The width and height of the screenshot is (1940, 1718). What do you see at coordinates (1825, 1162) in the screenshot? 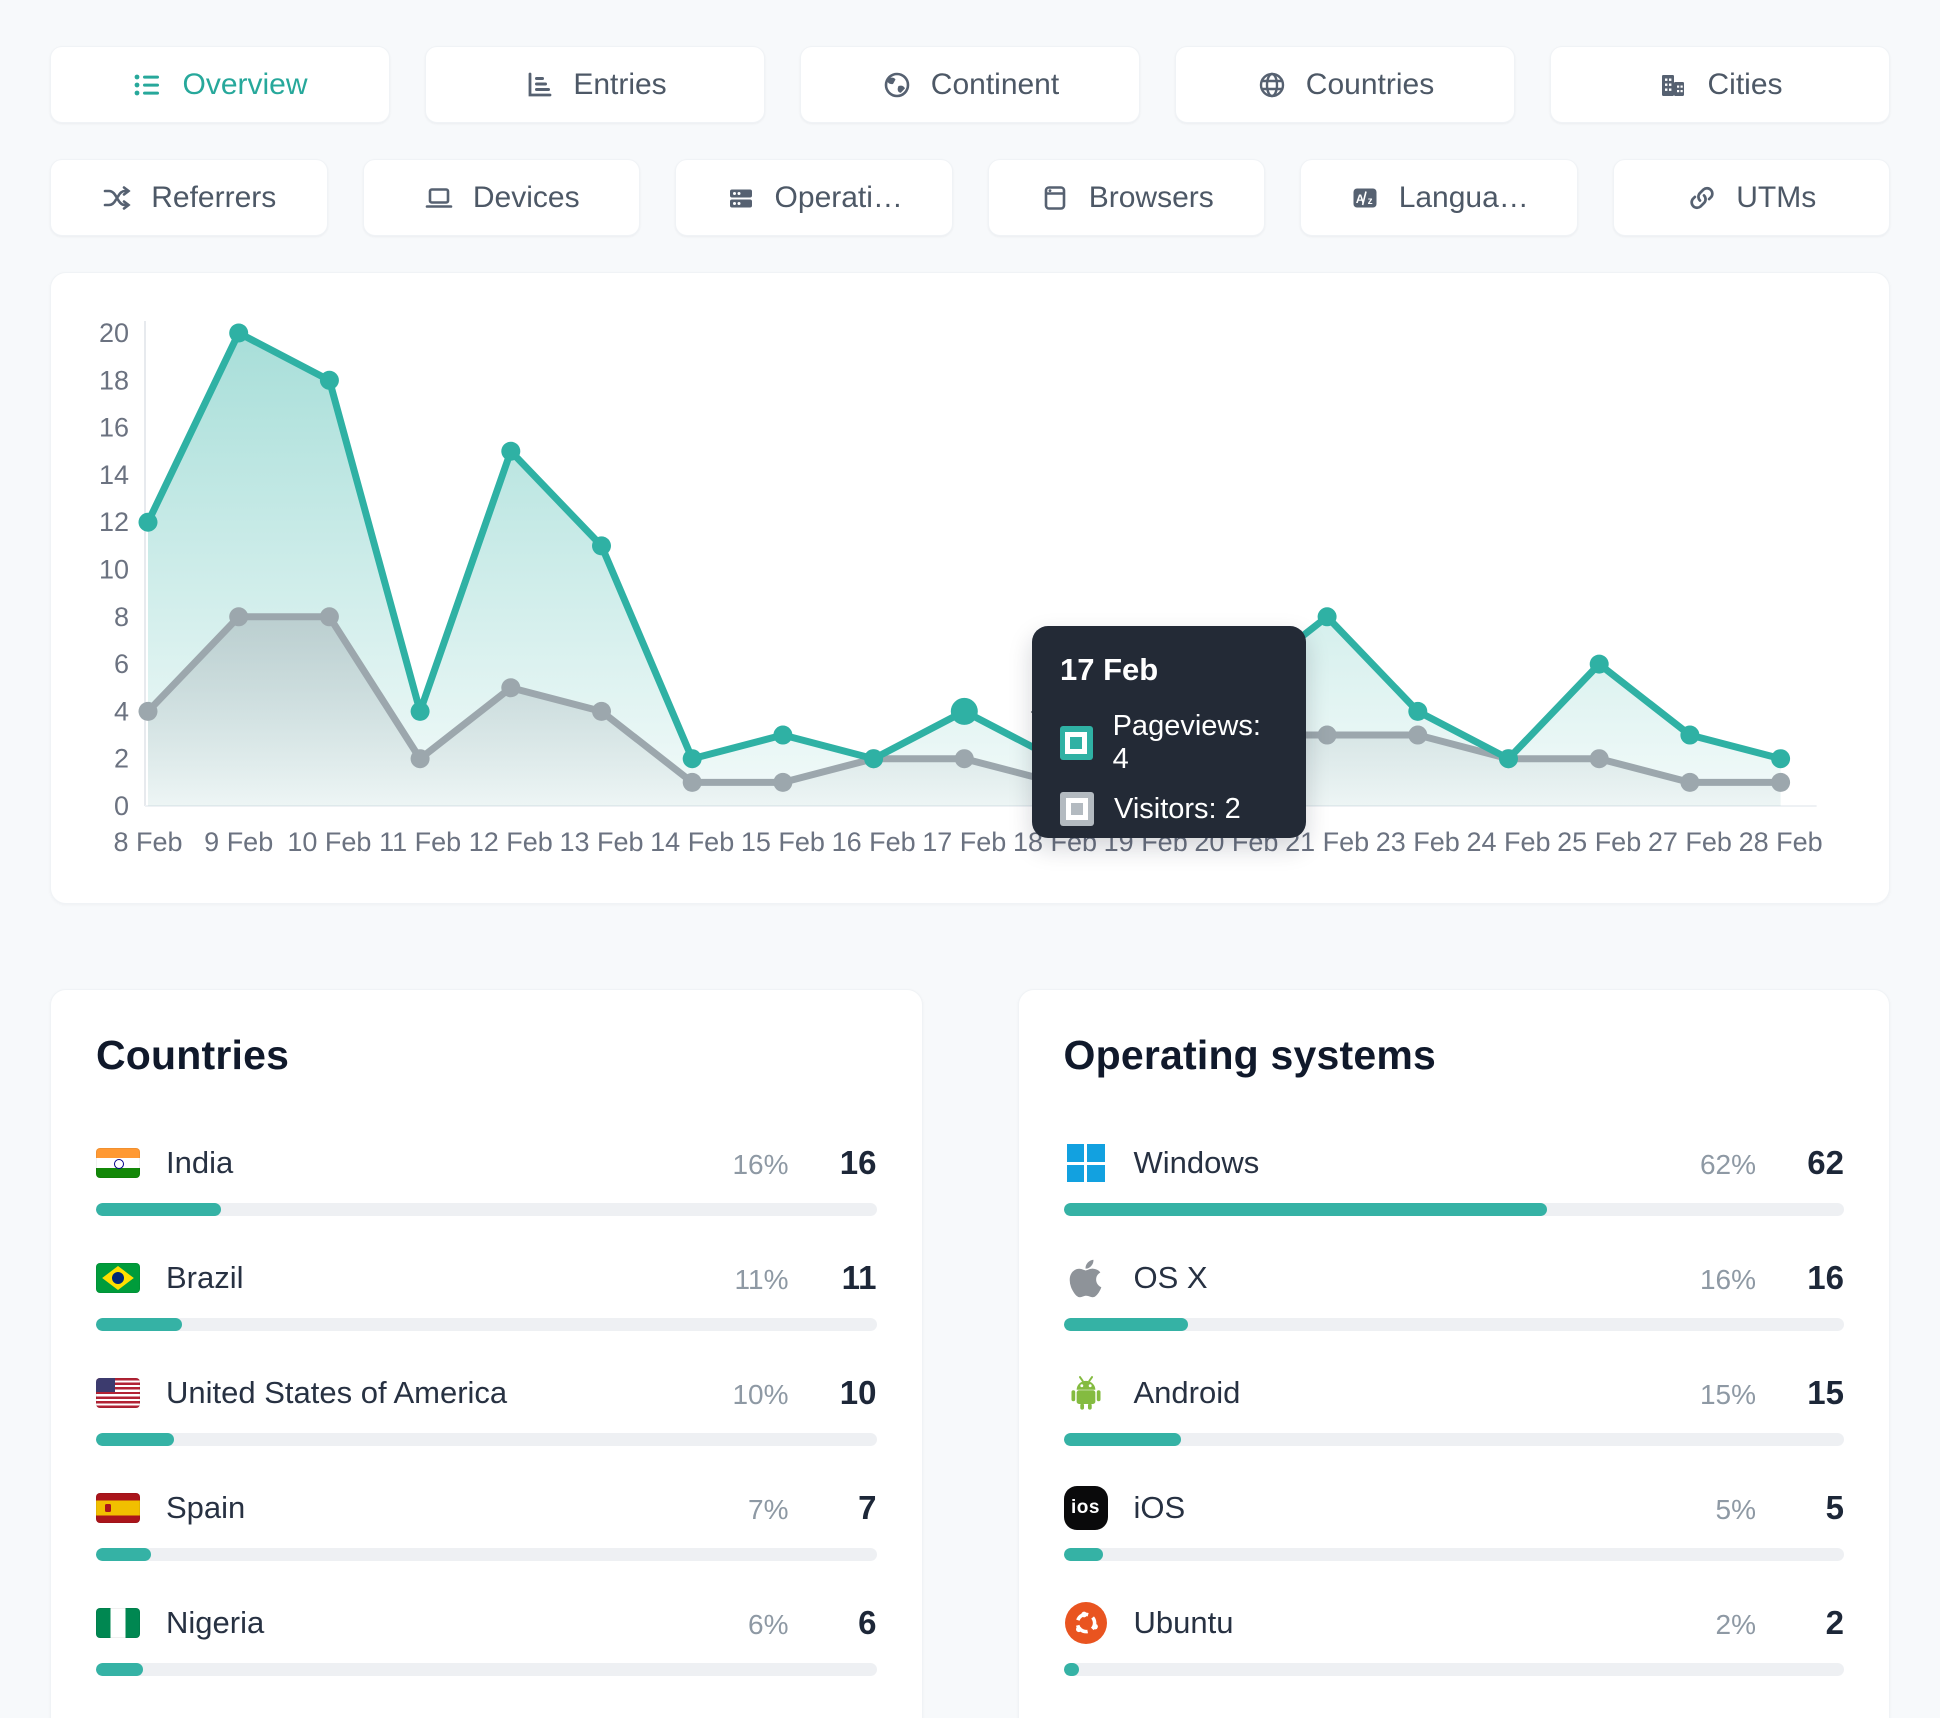
I see `os-count: 62` at bounding box center [1825, 1162].